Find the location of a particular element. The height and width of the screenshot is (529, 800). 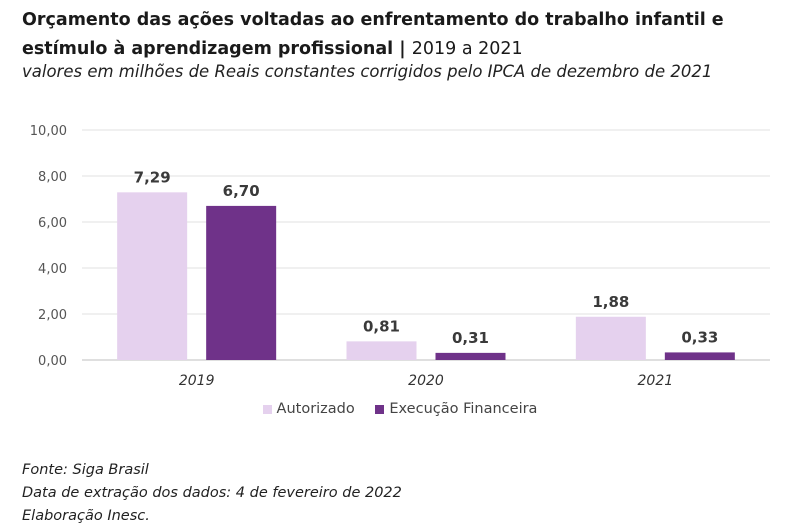

footer-source: Fonte: Siga Brasil is located at coordinates (85, 470).